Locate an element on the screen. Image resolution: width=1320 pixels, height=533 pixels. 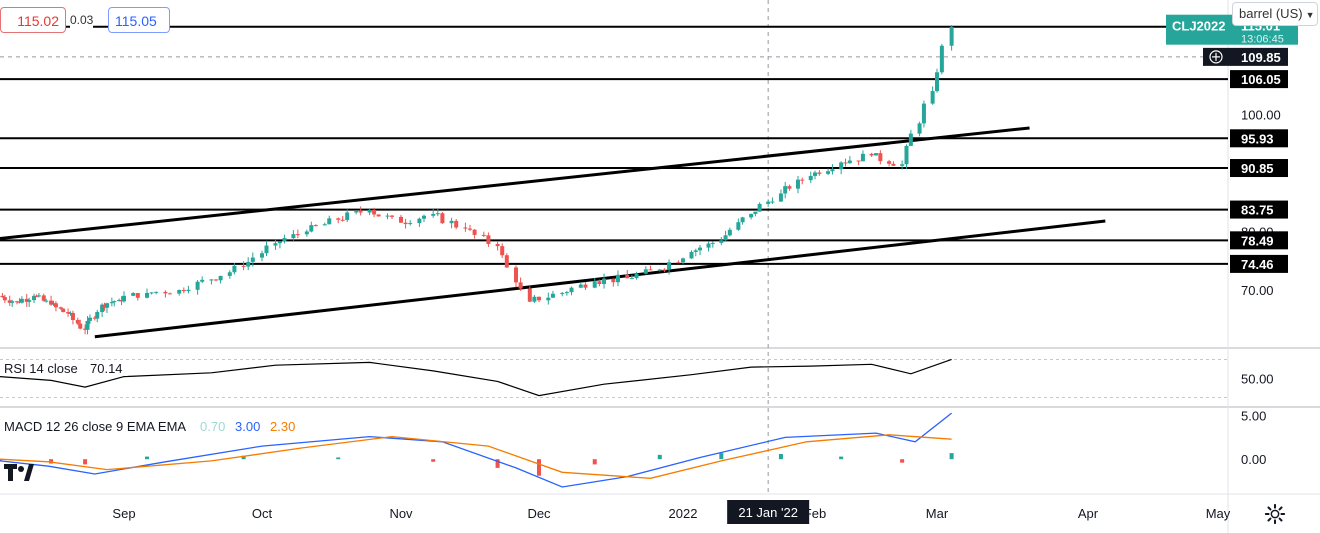
chevron-down-icon: ▼ is located at coordinates (1310, 15).